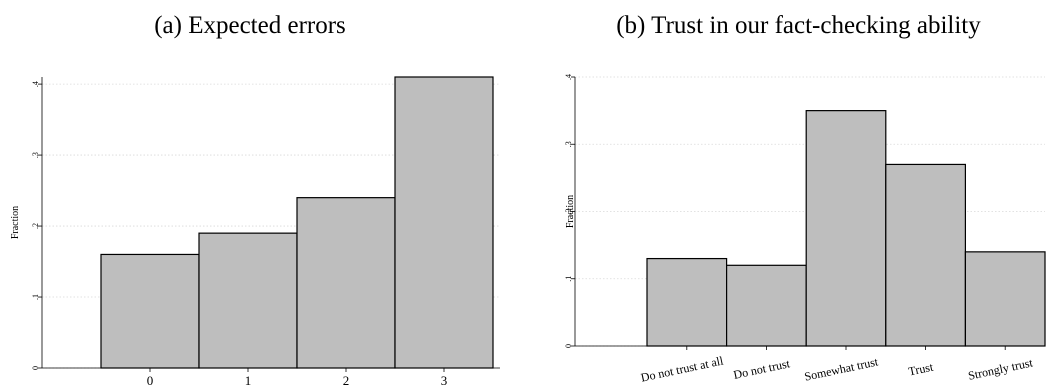  What do you see at coordinates (35, 155) in the screenshot?
I see `chart-a-y-tick-label: .3` at bounding box center [35, 155].